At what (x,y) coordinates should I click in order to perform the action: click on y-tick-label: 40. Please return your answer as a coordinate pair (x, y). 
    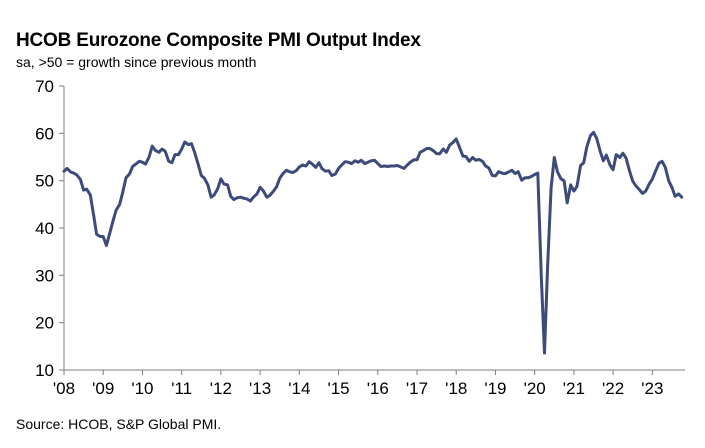
    Looking at the image, I should click on (44, 228).